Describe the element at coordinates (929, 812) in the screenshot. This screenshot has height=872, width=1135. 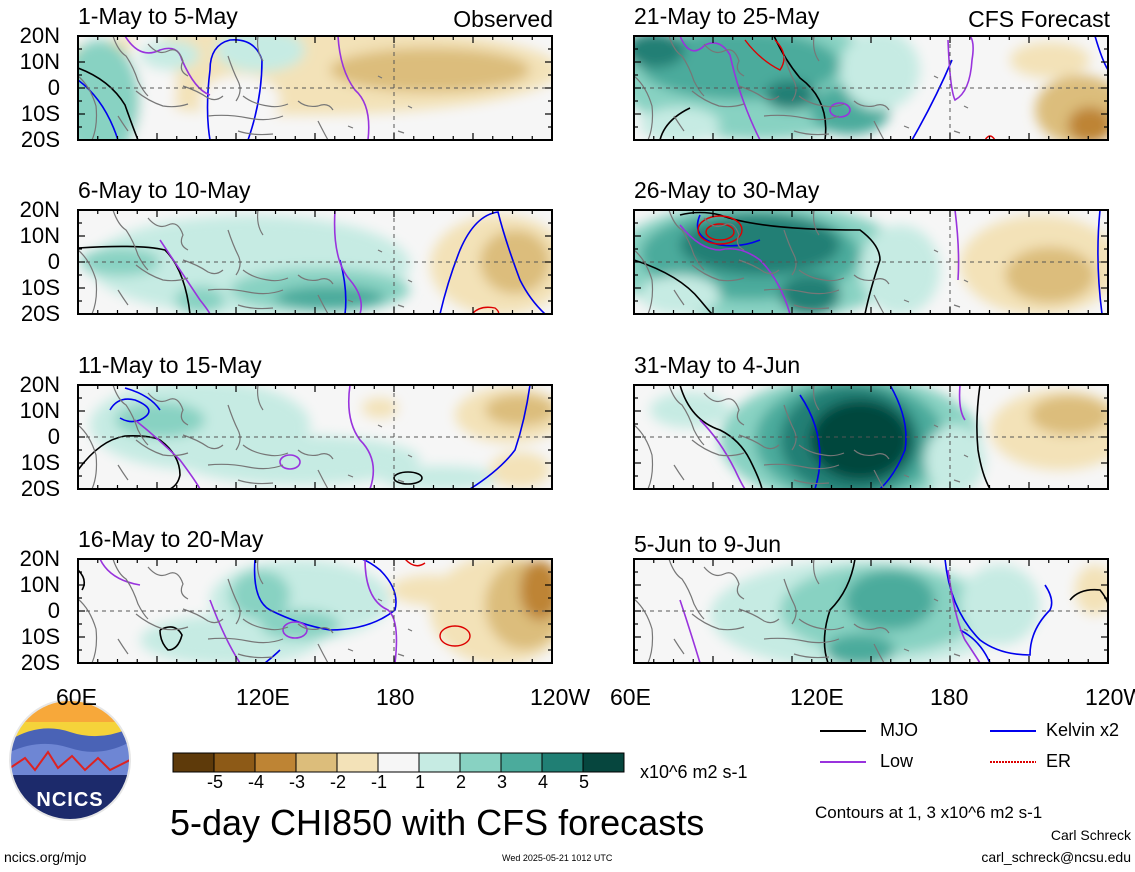
I see `contour-note: Contours at 1, 3 x10^6 m2 s-1` at that location.